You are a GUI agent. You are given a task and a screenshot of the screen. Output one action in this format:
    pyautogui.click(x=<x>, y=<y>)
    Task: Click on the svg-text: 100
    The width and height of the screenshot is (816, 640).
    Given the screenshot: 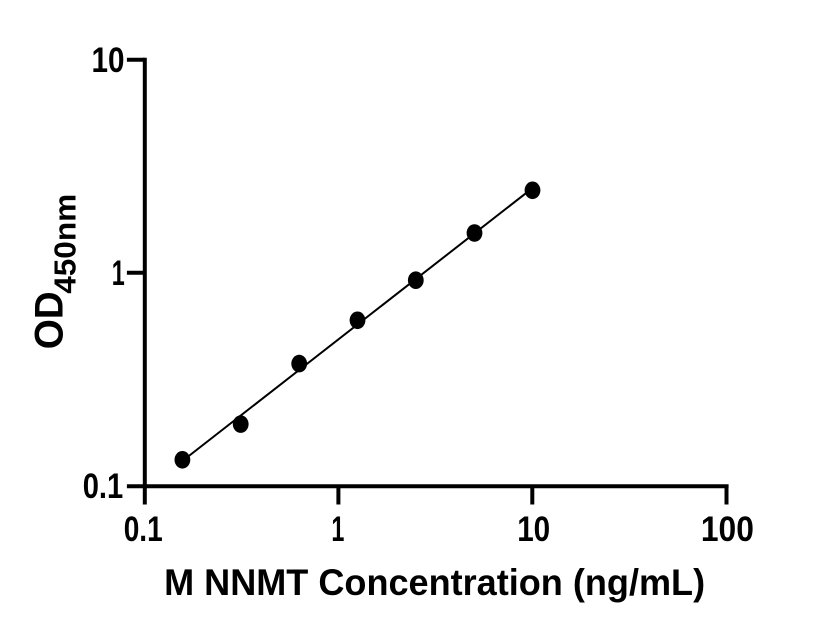 What is the action you would take?
    pyautogui.click(x=727, y=529)
    